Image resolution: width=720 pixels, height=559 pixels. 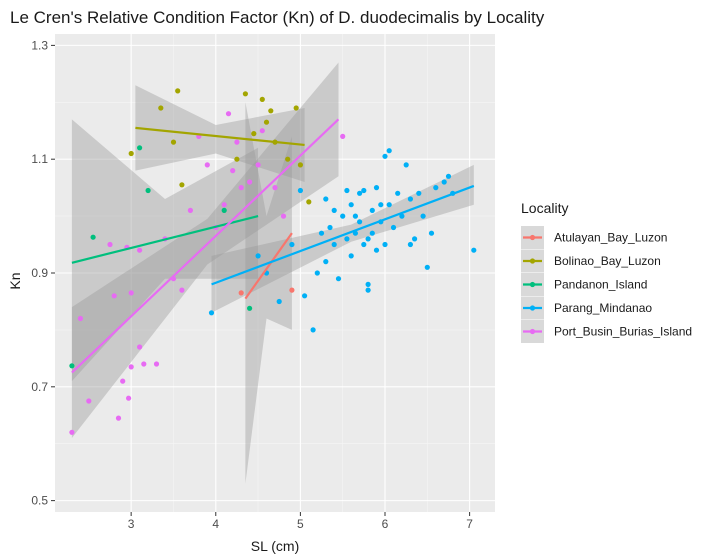 What do you see at coordinates (623, 332) in the screenshot?
I see `legend-label: Port_Busin_Burias_Island` at bounding box center [623, 332].